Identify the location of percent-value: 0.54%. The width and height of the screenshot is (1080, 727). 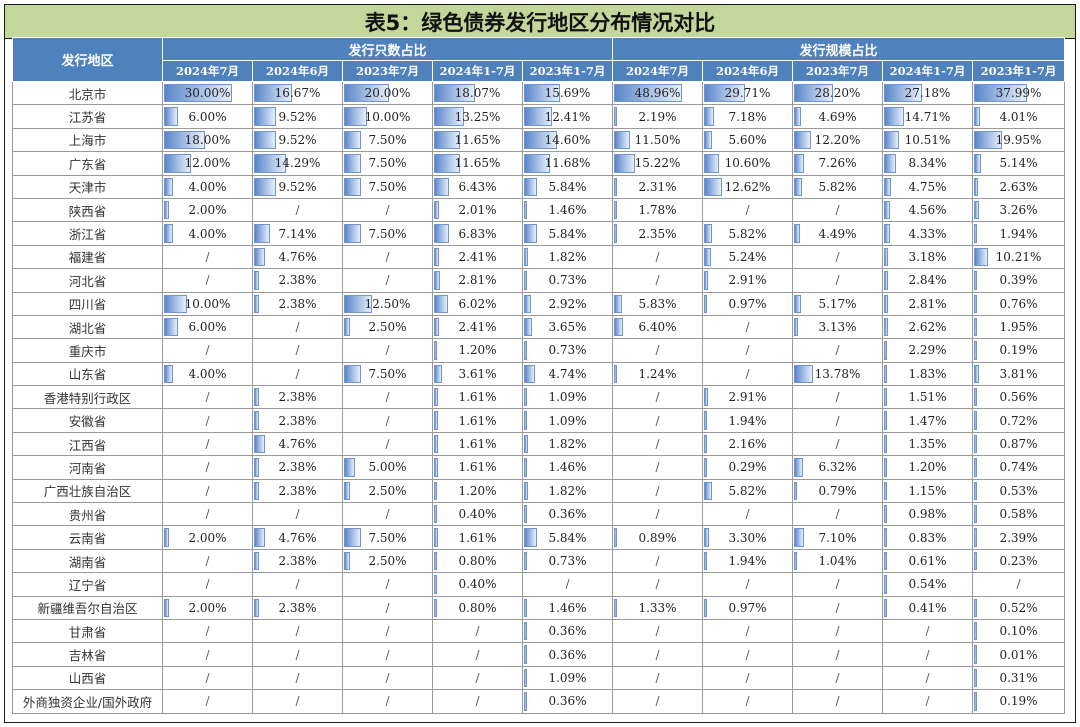
(927, 584).